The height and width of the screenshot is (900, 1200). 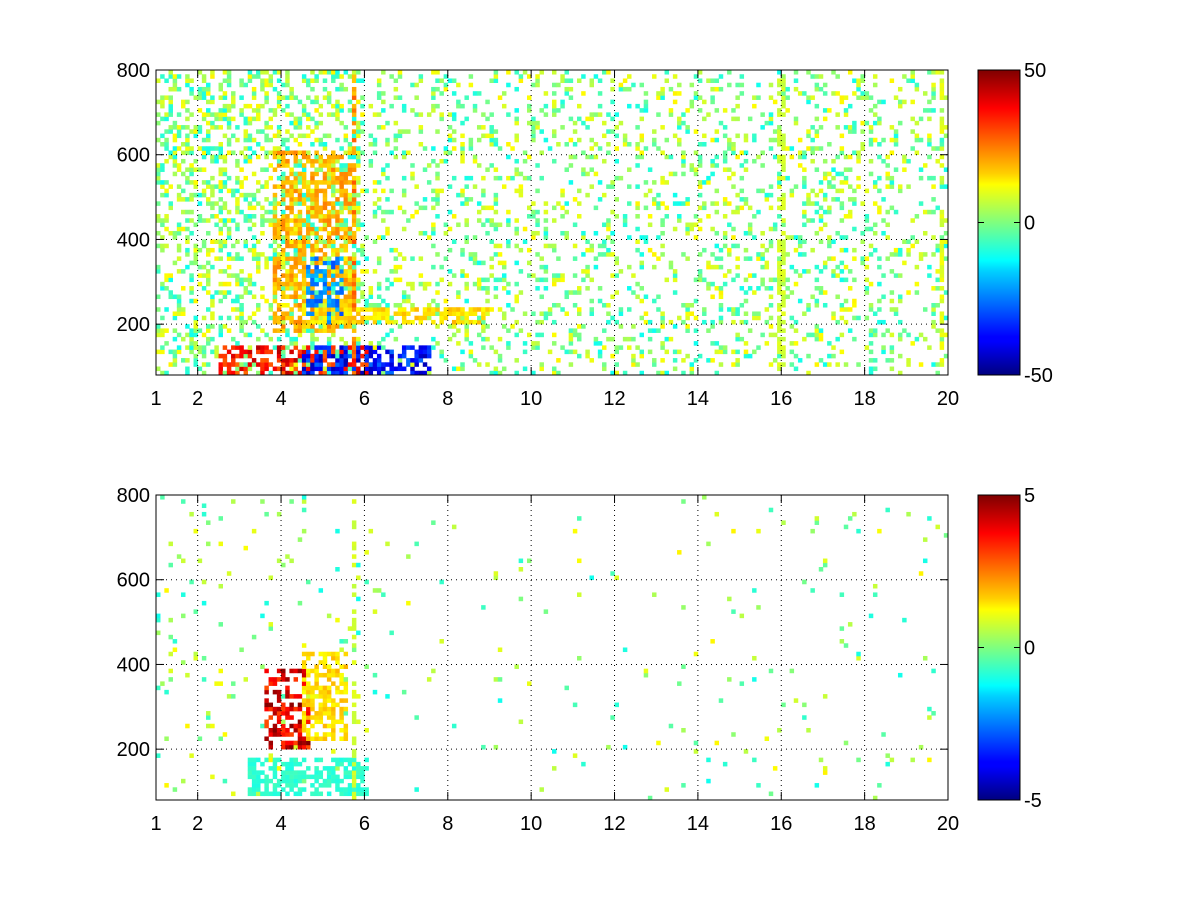 I want to click on top-x-tick-label: 4, so click(x=280, y=399).